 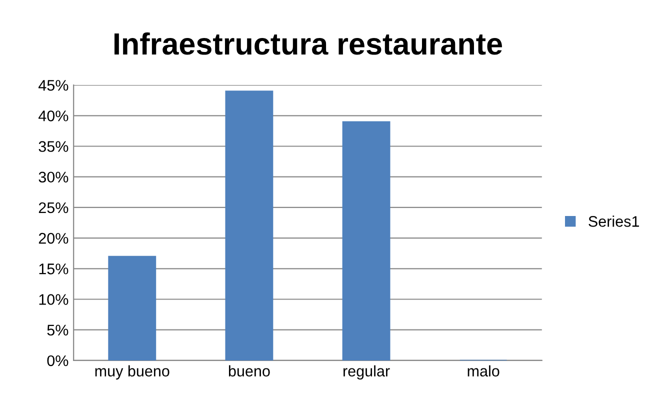 I want to click on x-tick-label: bueno, so click(x=249, y=371).